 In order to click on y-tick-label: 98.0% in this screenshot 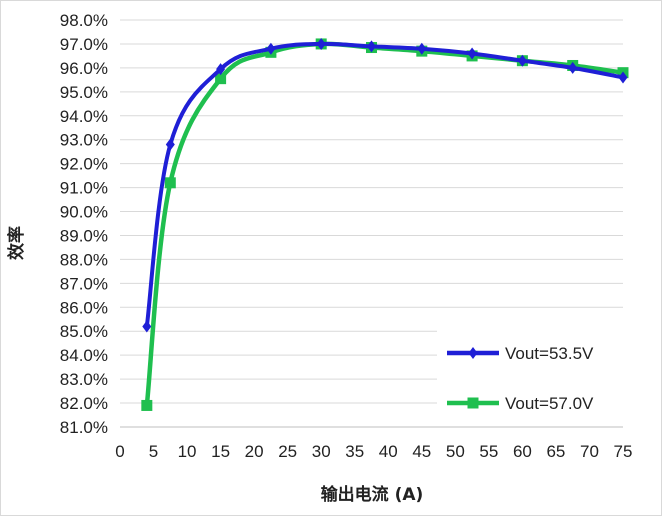, I will do `click(84, 20)`.